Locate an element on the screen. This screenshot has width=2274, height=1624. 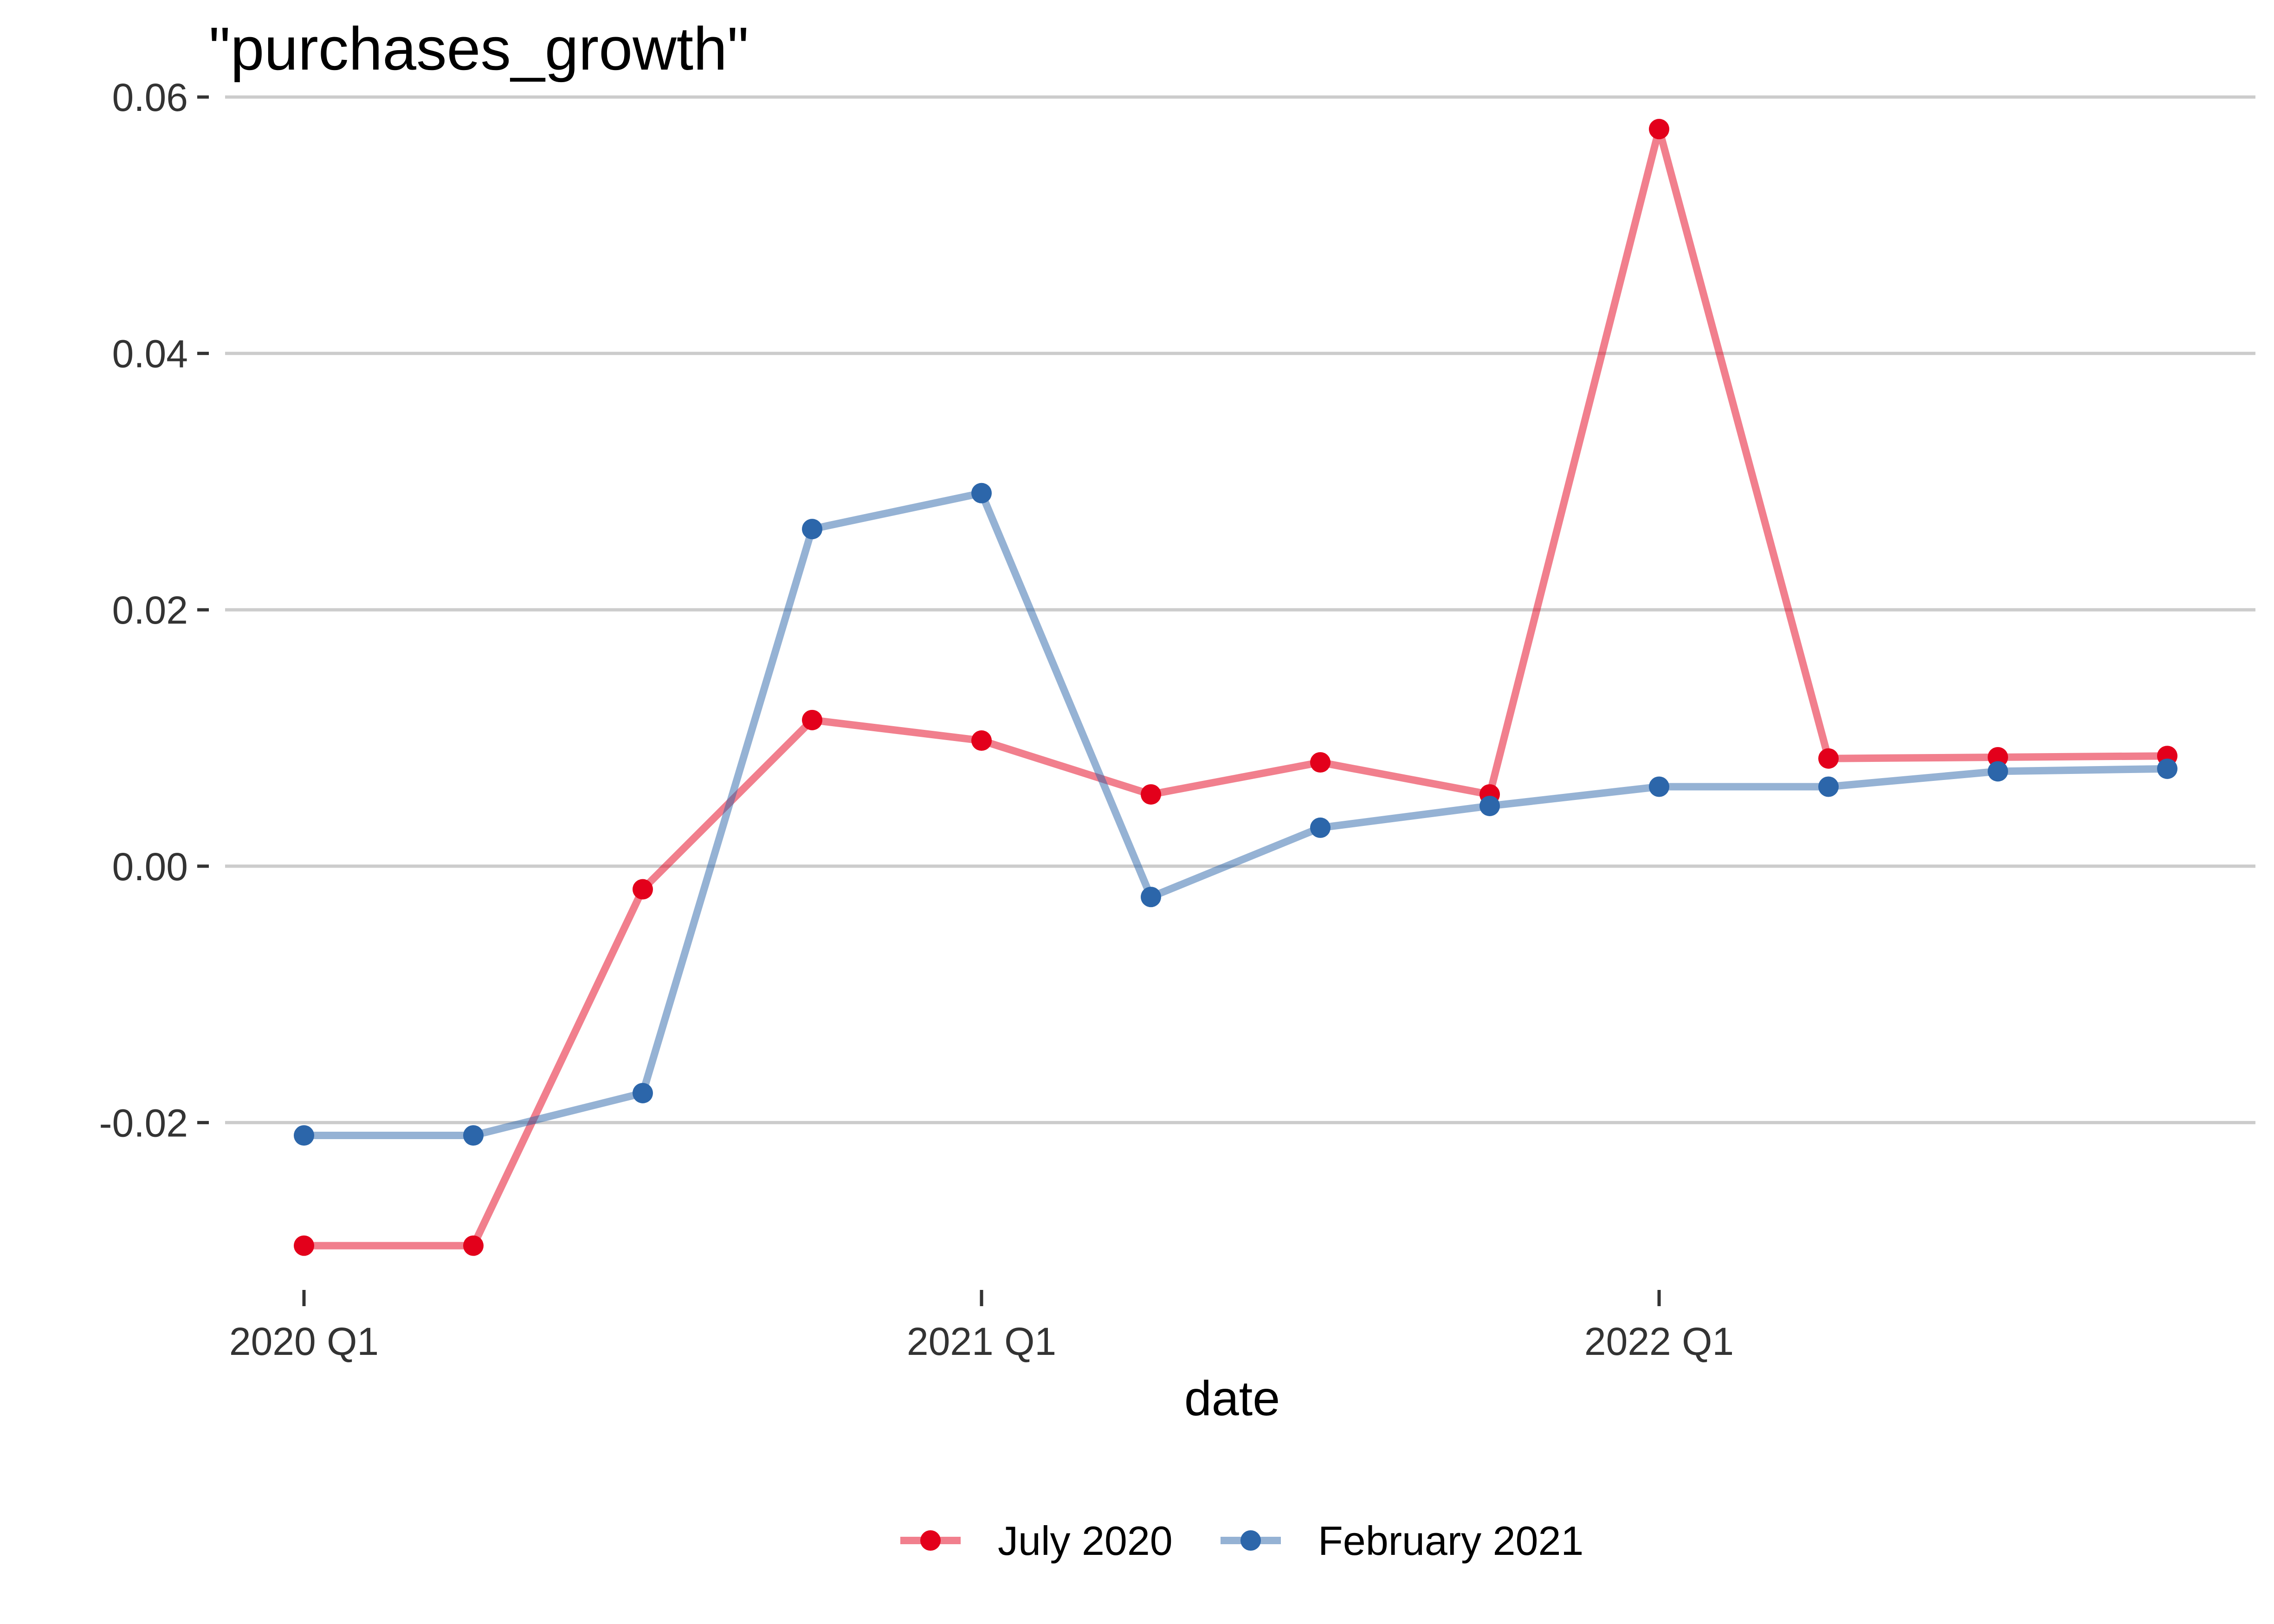
x-axis-title: date is located at coordinates (1232, 1399).